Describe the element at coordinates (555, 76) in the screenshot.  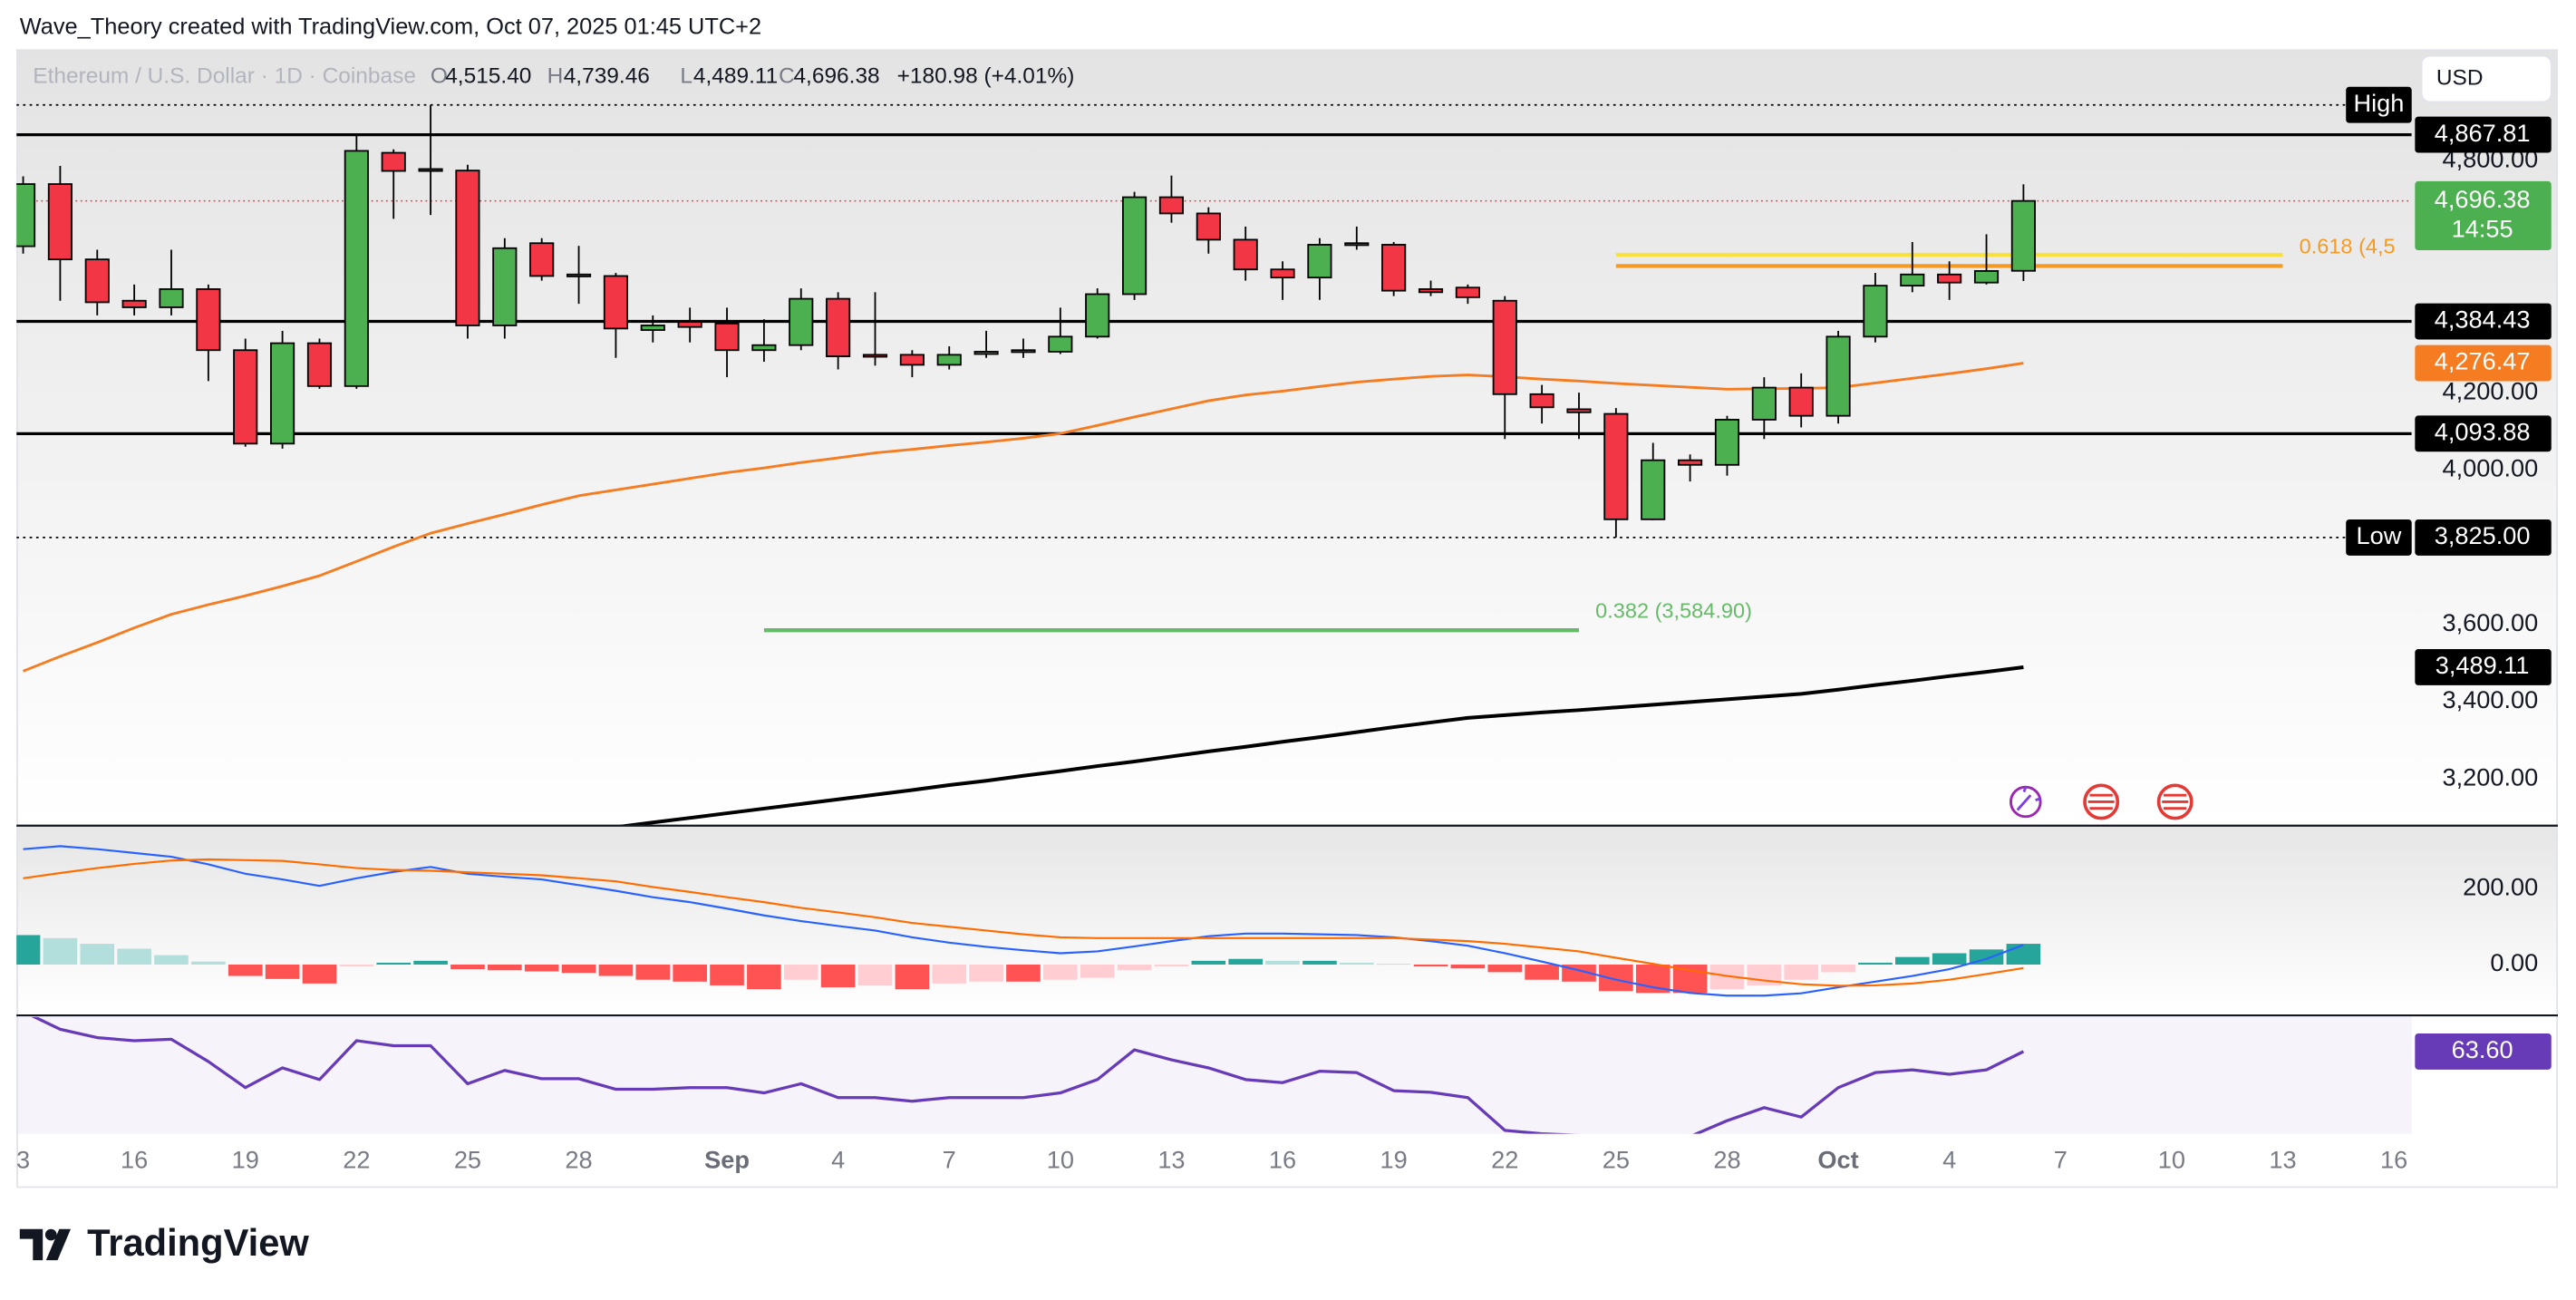
I see `ohlc-key: H` at that location.